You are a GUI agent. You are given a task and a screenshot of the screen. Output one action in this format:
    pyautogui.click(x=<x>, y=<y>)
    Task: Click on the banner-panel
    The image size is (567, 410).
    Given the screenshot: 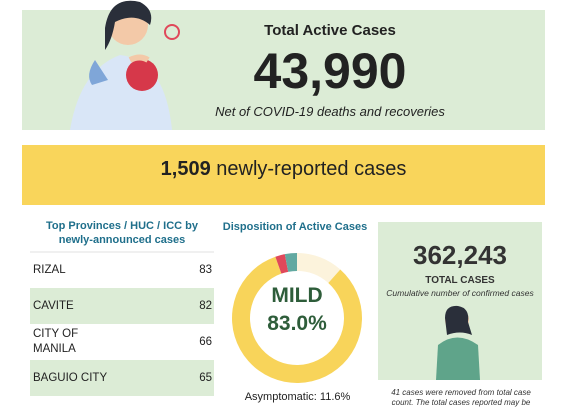 What is the action you would take?
    pyautogui.click(x=283, y=175)
    